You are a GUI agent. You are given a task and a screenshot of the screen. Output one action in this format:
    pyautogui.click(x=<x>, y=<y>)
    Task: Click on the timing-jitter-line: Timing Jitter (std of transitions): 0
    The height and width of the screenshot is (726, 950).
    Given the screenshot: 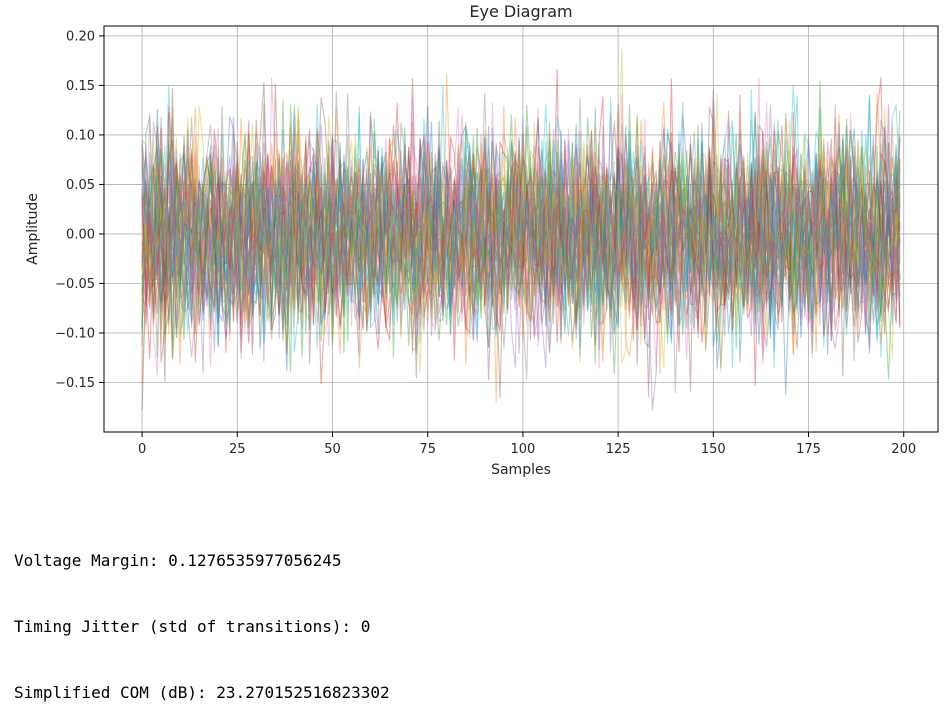 What is the action you would take?
    pyautogui.click(x=192, y=626)
    